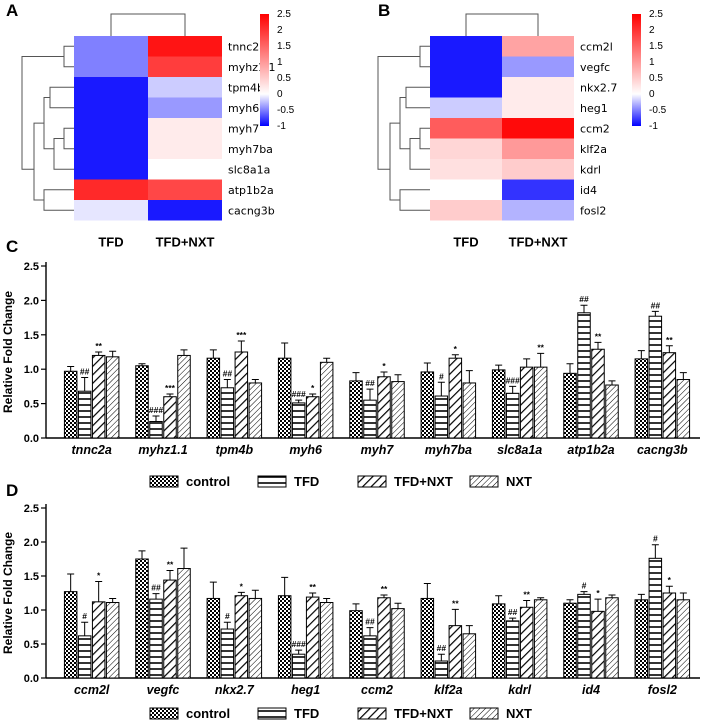  Describe the element at coordinates (281, 126) in the screenshot. I see `colorbar-tick: -1` at that location.